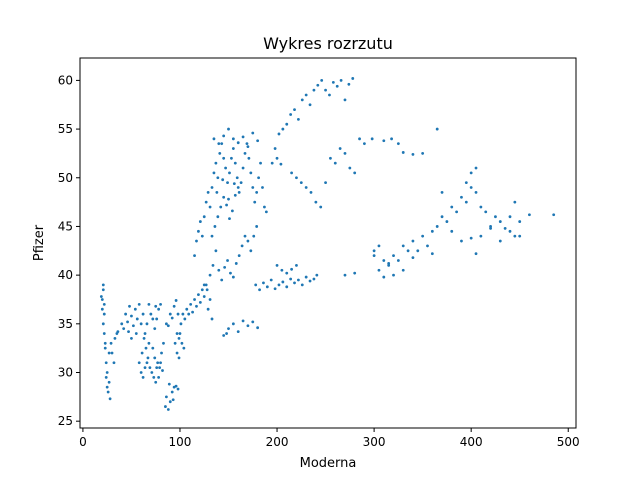 The image size is (640, 480). What do you see at coordinates (328, 463) in the screenshot?
I see `x-axis-label: Moderna` at bounding box center [328, 463].